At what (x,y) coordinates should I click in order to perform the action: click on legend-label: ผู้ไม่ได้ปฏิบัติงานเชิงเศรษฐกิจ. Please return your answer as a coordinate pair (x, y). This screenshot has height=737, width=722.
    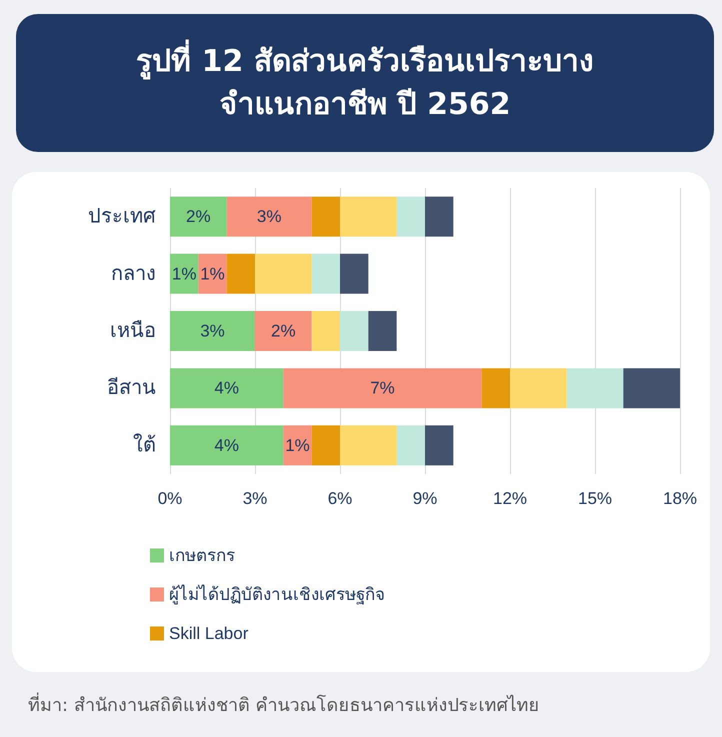
    Looking at the image, I should click on (277, 594).